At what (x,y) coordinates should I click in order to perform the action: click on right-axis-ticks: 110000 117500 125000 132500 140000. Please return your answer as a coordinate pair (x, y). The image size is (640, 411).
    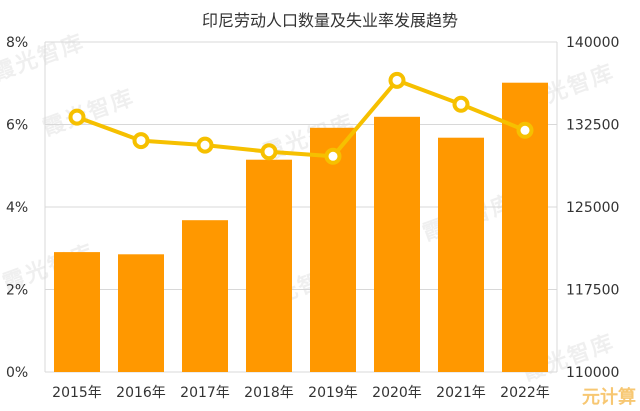
    Looking at the image, I should click on (592, 208).